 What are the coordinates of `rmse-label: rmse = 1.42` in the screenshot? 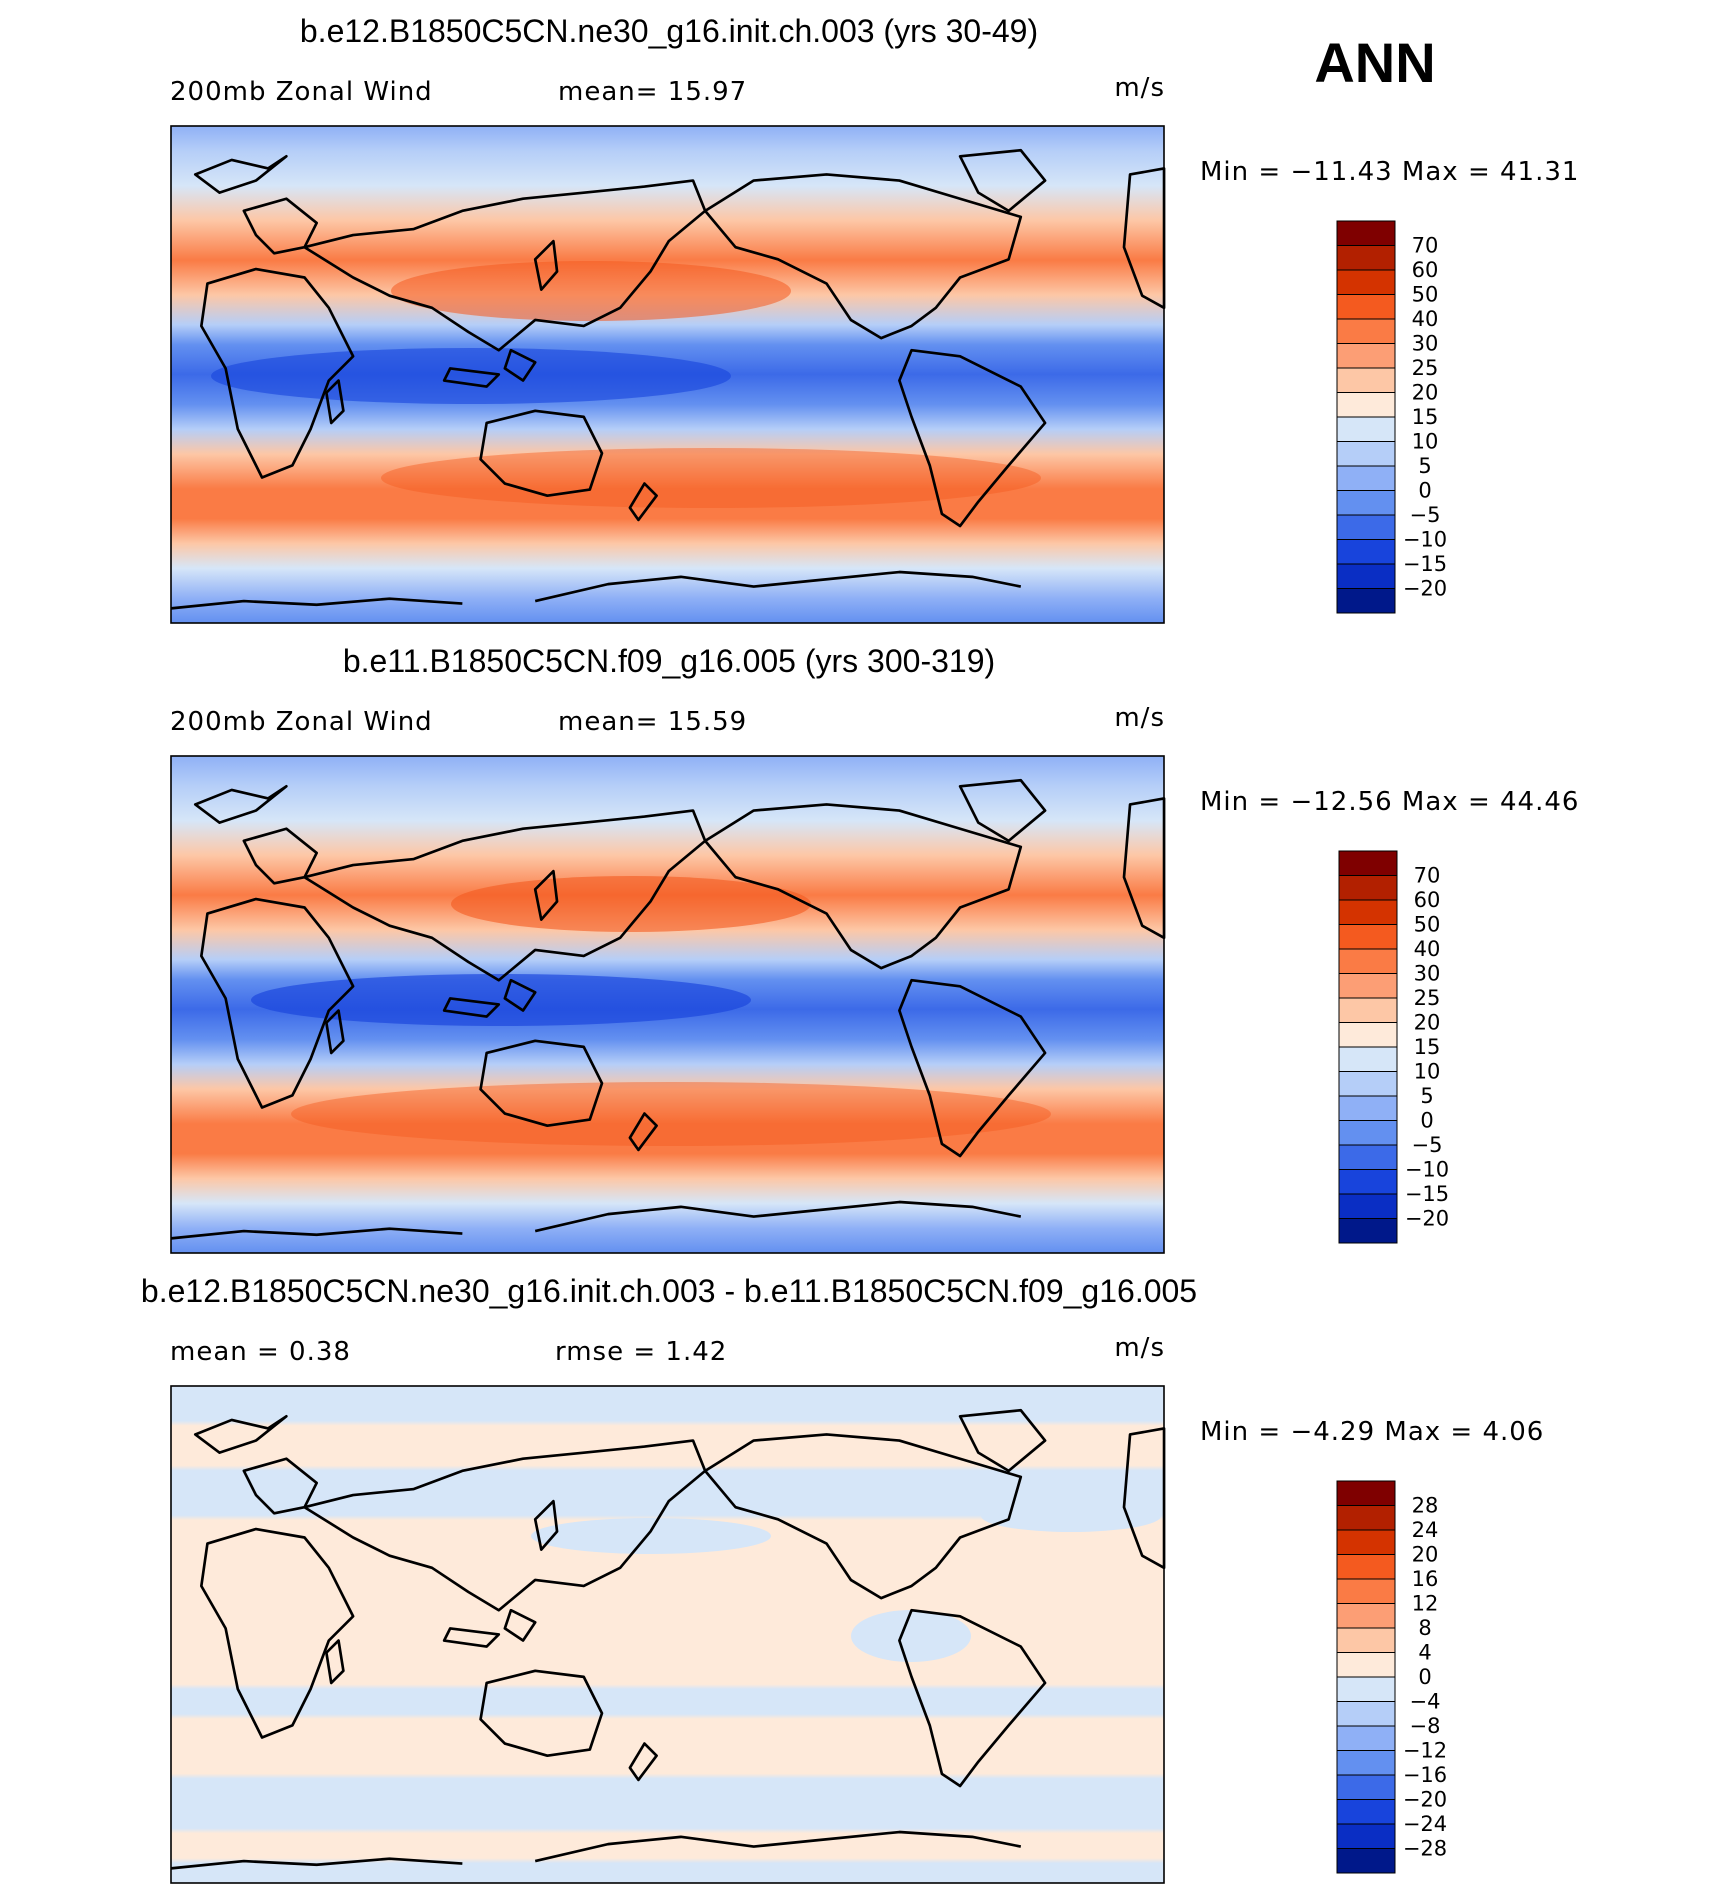 It's located at (641, 1352).